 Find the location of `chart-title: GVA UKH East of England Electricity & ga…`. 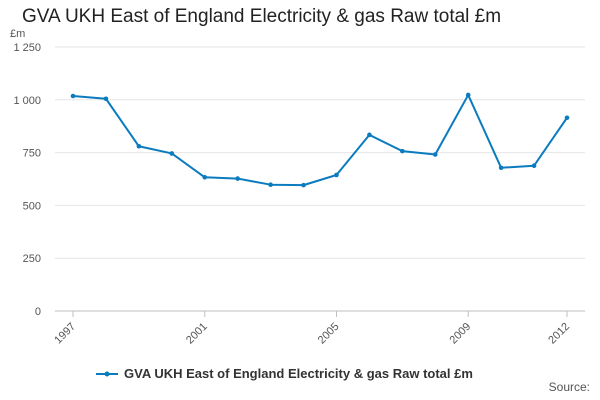

chart-title: GVA UKH East of England Electricity & ga… is located at coordinates (262, 16).